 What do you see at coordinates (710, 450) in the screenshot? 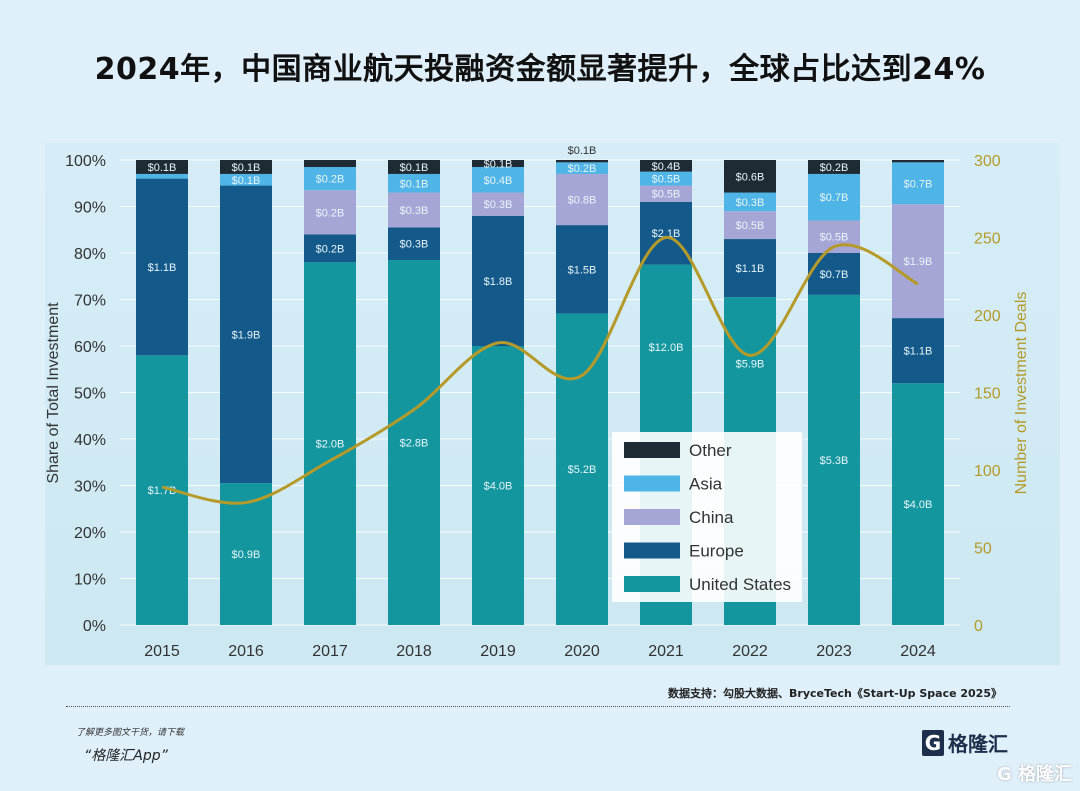
I see `legend-label: Other` at bounding box center [710, 450].